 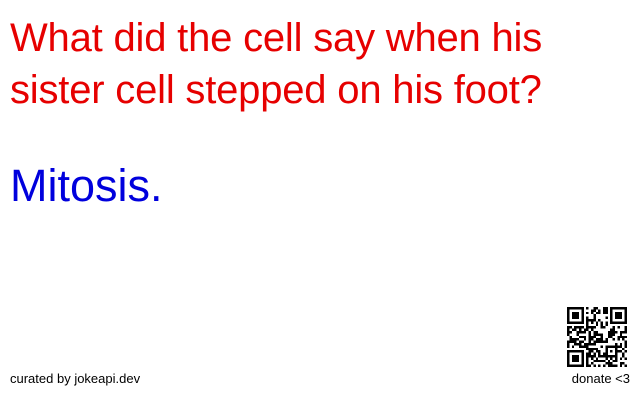 I want to click on donate-link: donate <3, so click(x=600, y=378).